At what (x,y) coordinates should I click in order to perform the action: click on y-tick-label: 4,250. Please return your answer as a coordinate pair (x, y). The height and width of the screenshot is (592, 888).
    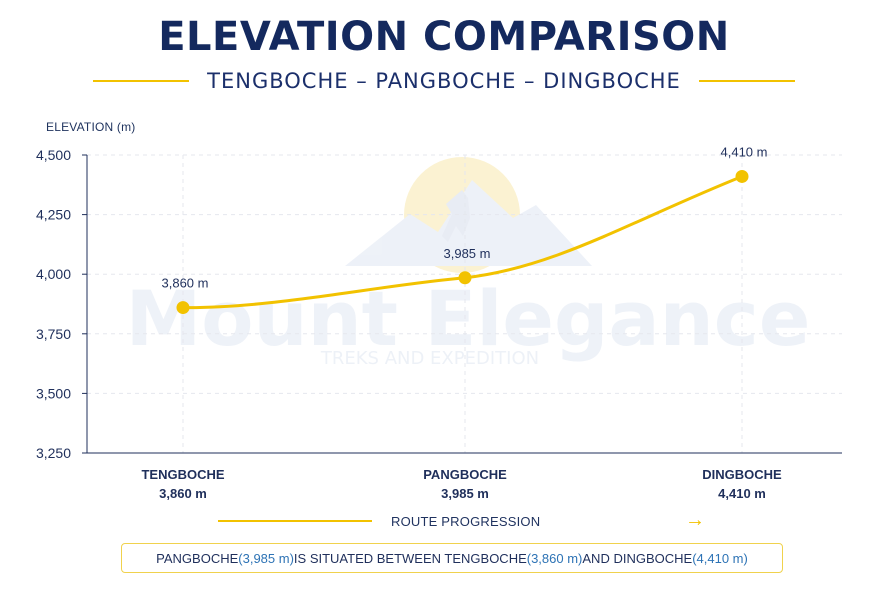
    Looking at the image, I should click on (53, 215).